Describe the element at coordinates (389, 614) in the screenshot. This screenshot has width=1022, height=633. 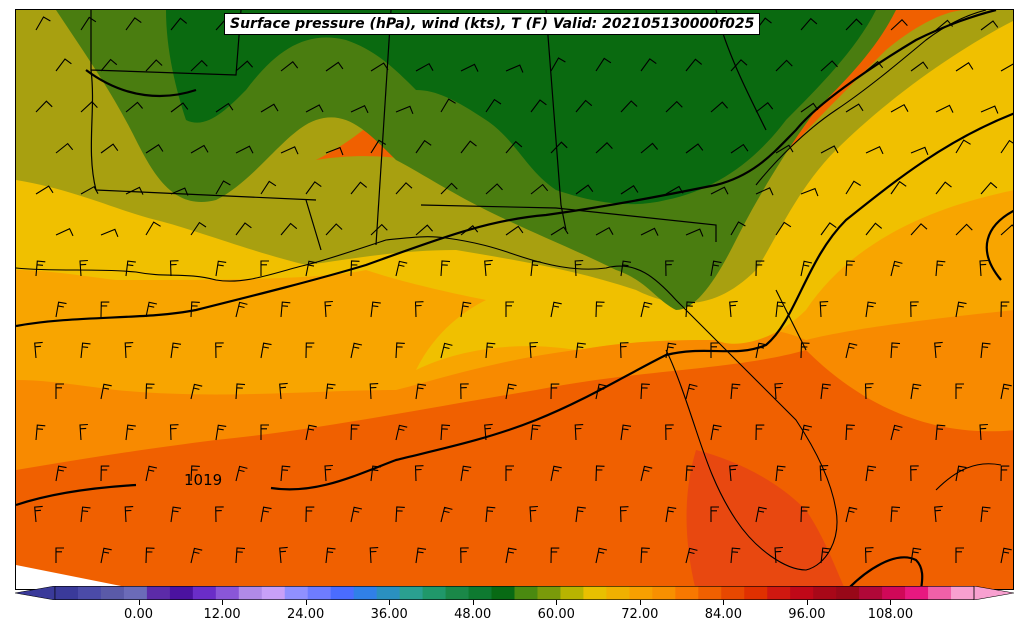
I see `colorbar-tick-label: 36.00` at that location.